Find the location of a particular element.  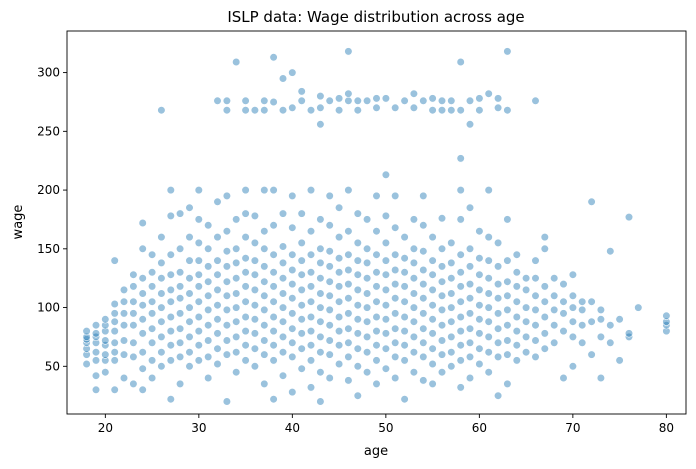

y-tick-label: 100 is located at coordinates (48, 308).